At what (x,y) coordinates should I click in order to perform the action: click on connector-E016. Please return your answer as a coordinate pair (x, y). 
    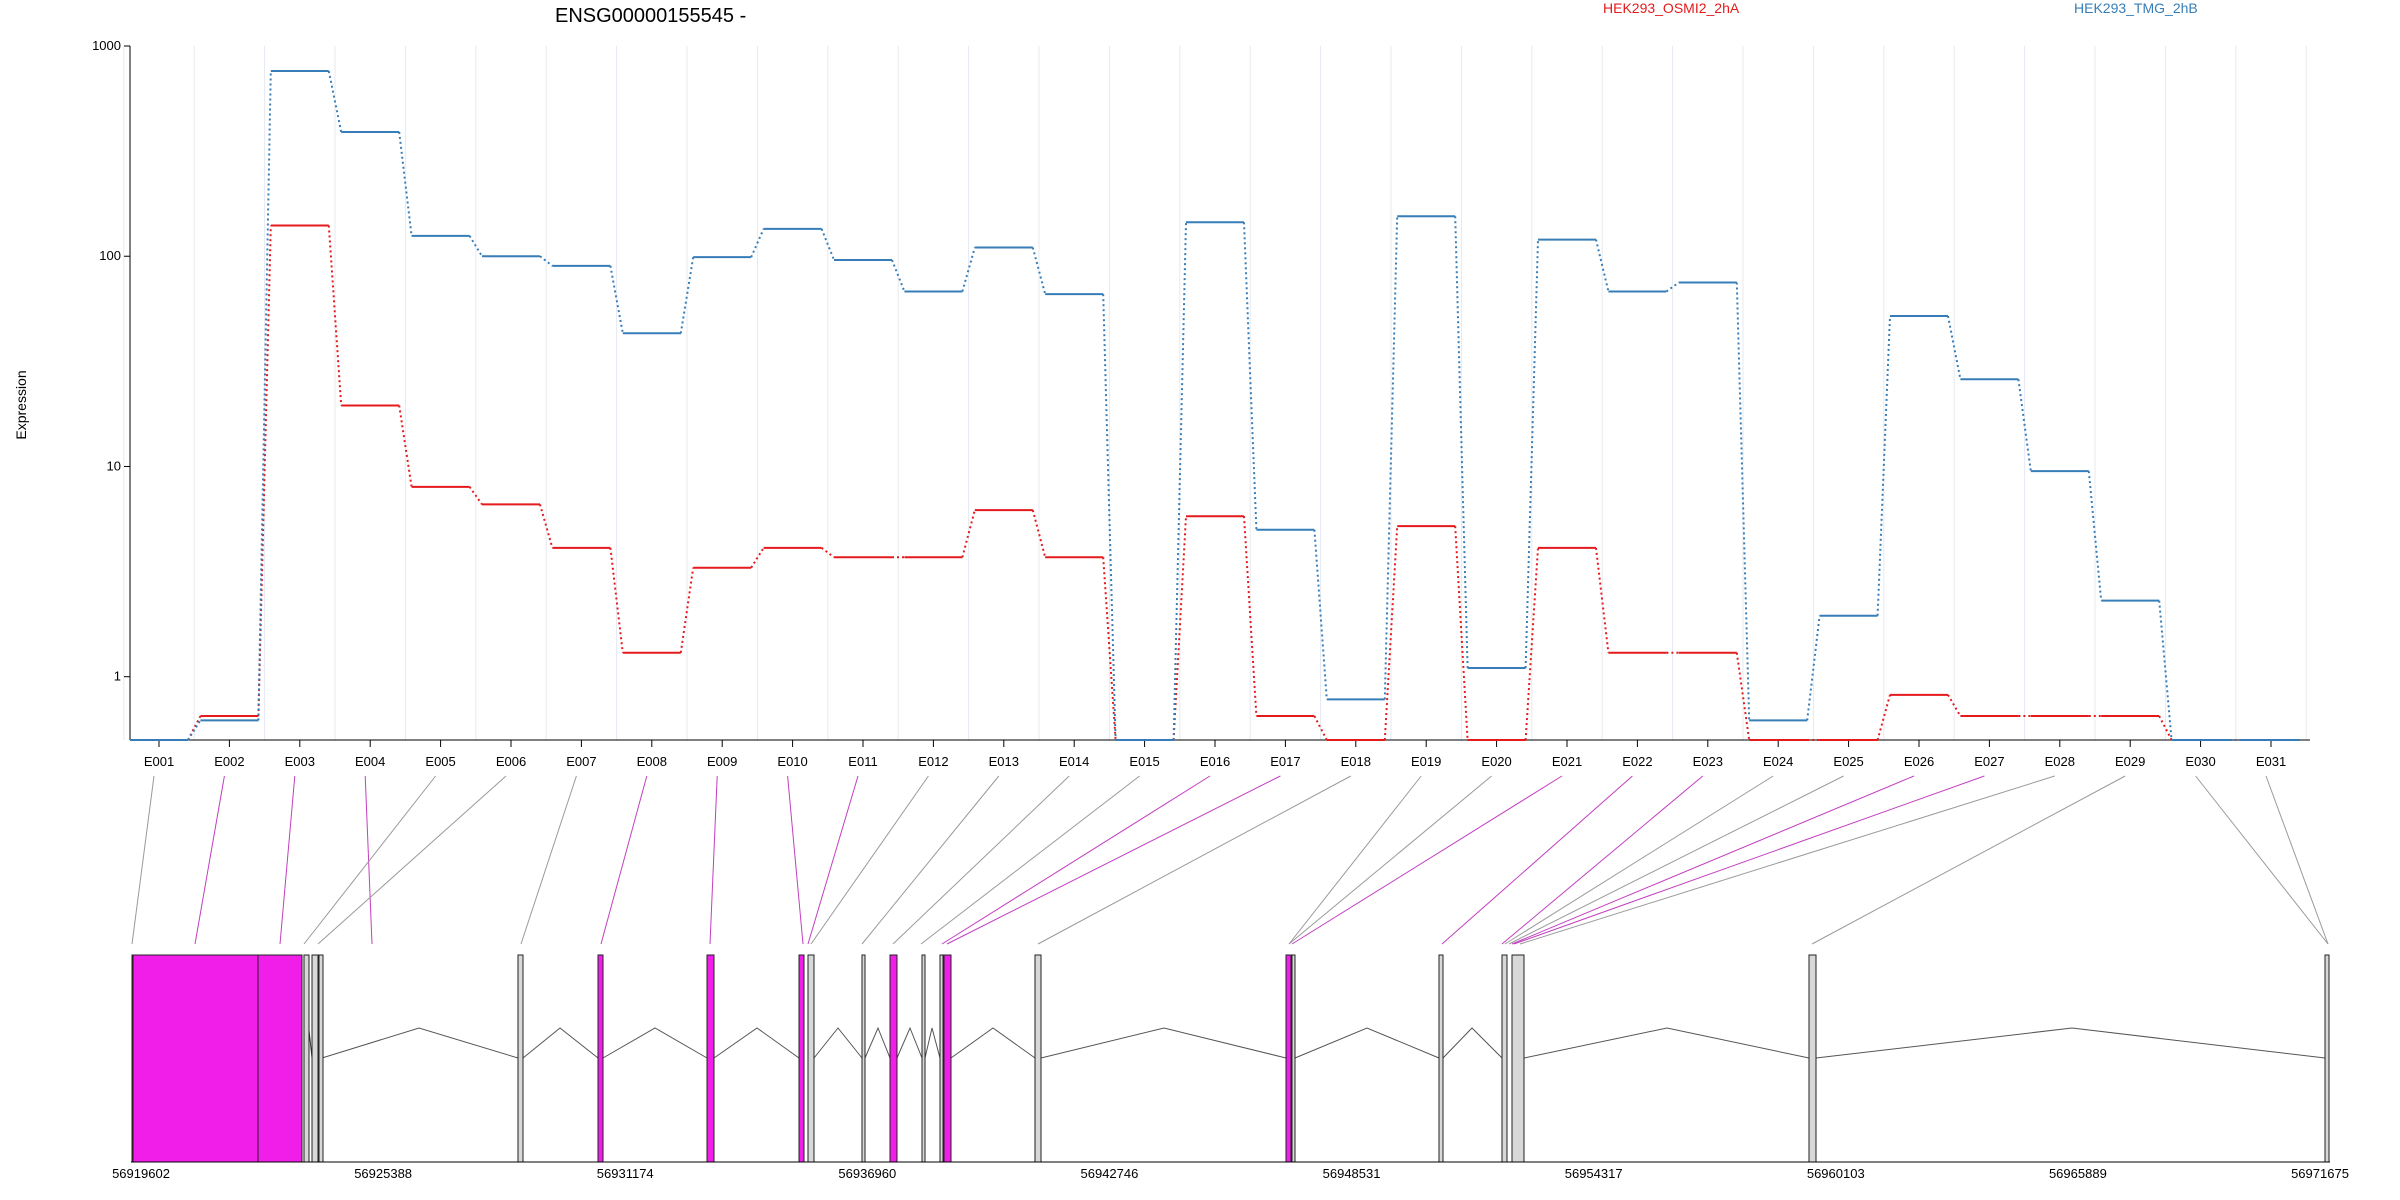
    Looking at the image, I should click on (1076, 860).